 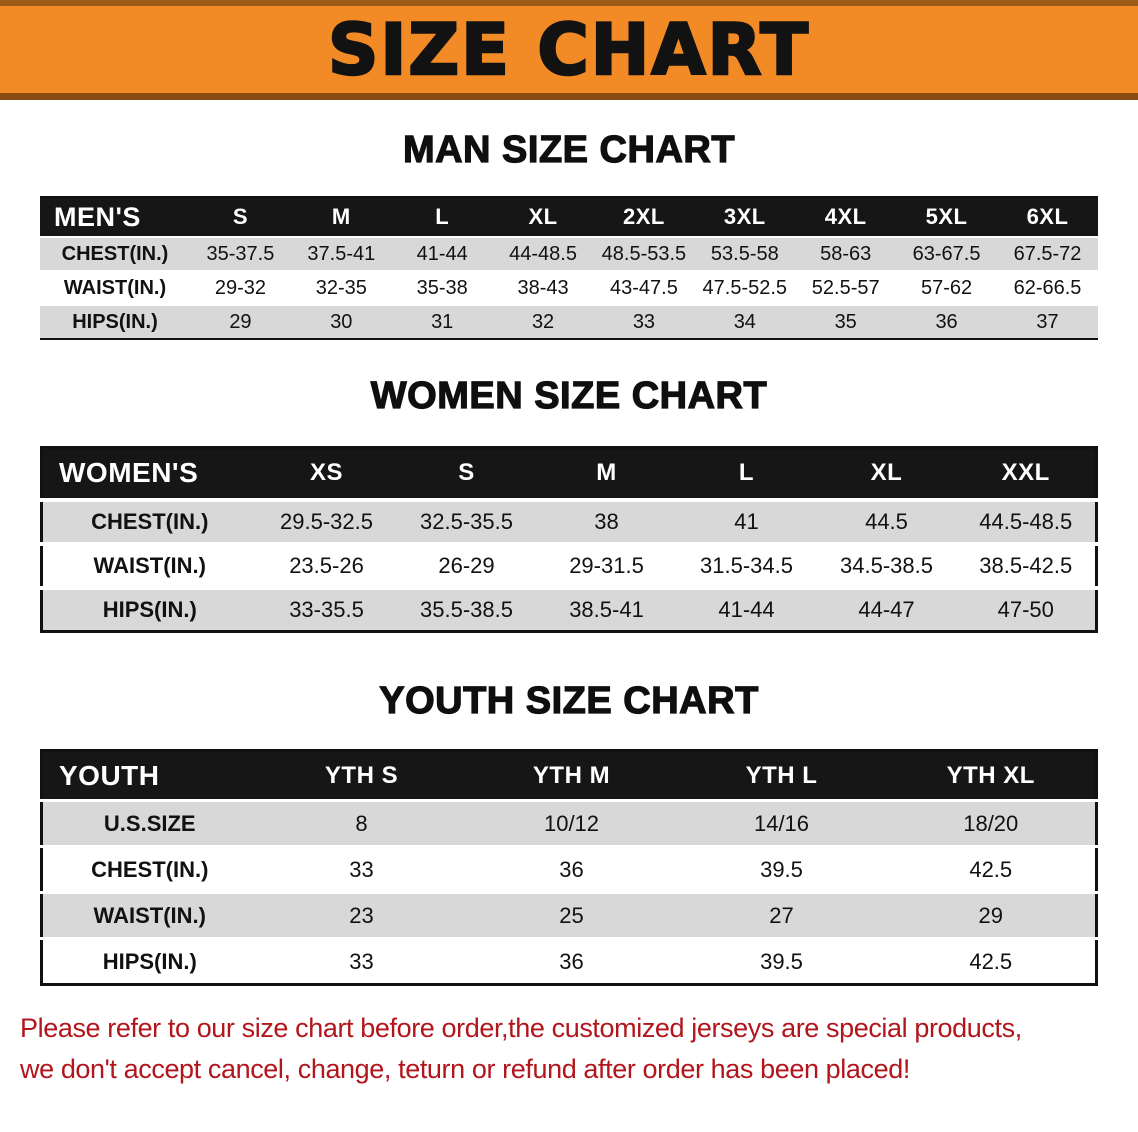 What do you see at coordinates (466, 521) in the screenshot?
I see `size-value-cell: 32.5-35.5` at bounding box center [466, 521].